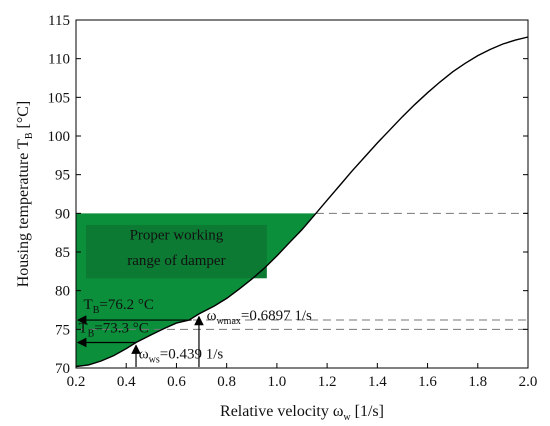 Image resolution: width=550 pixels, height=426 pixels. Describe the element at coordinates (59, 60) in the screenshot. I see `y-tick-label: 110` at that location.